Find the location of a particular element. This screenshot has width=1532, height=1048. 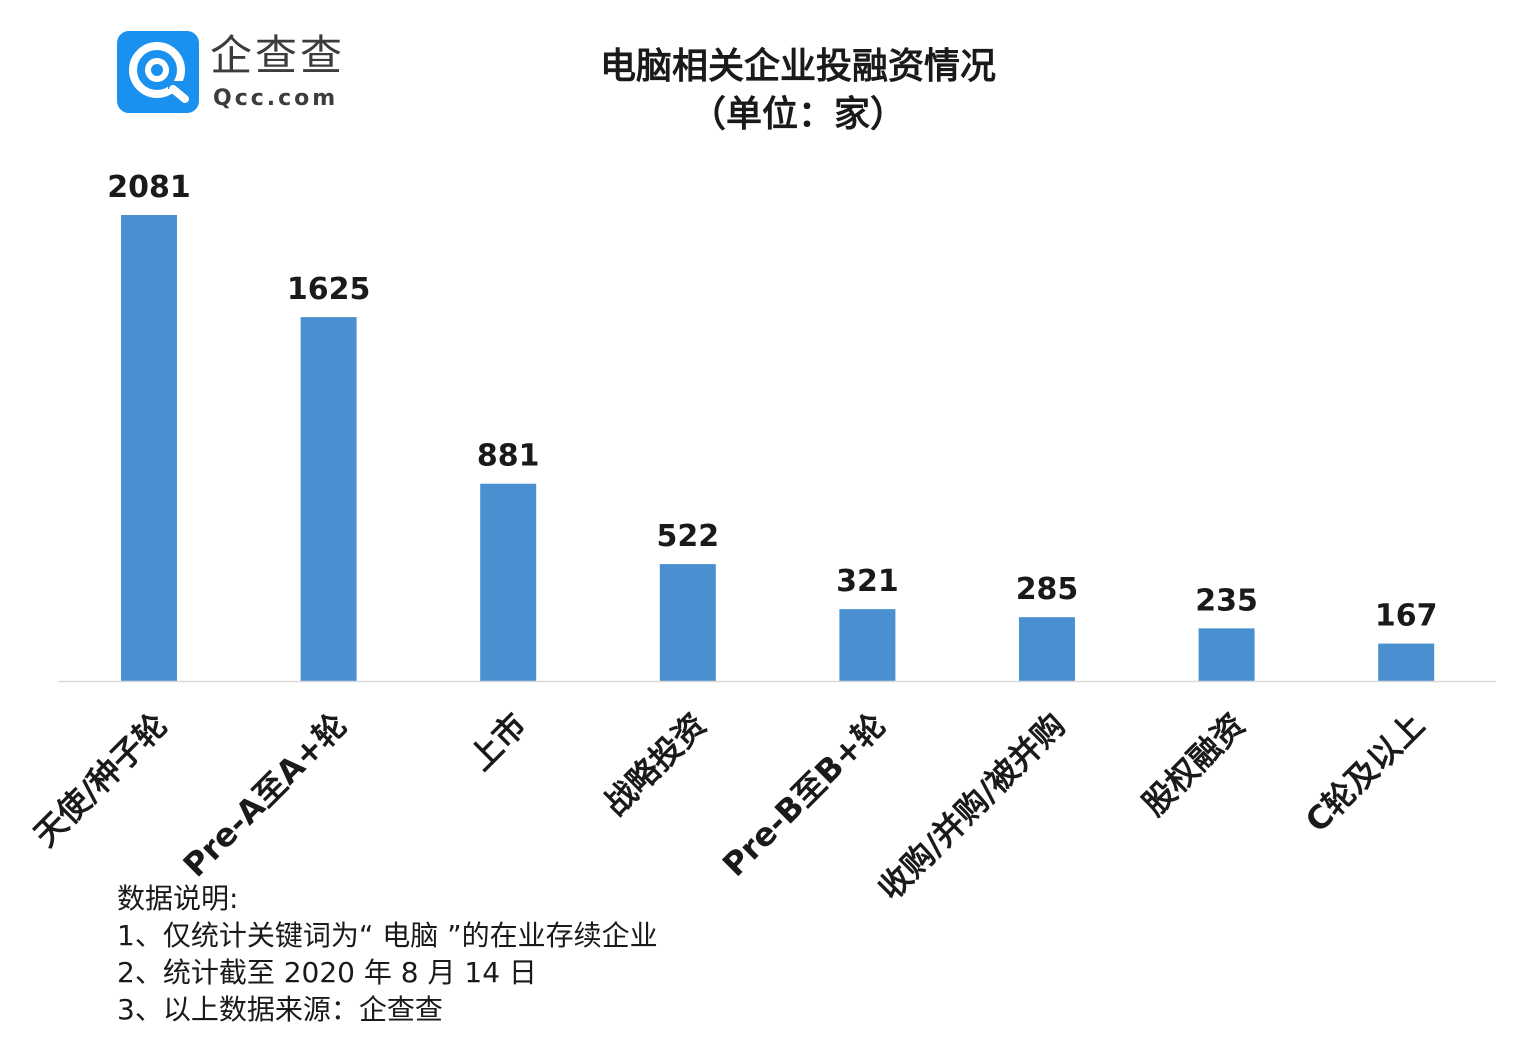

category-label-6: 收购/并购/被并购 is located at coordinates (972, 807).